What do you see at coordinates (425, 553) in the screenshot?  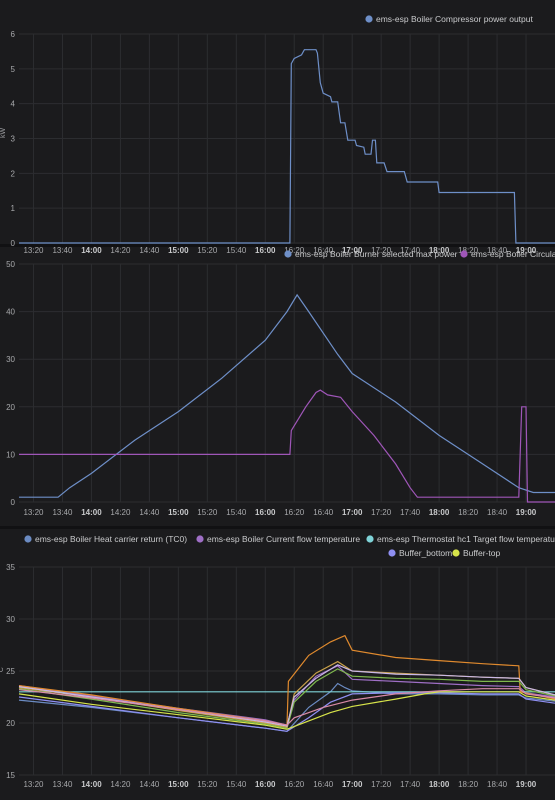 I see `legend-label: Buffer_bottom` at bounding box center [425, 553].